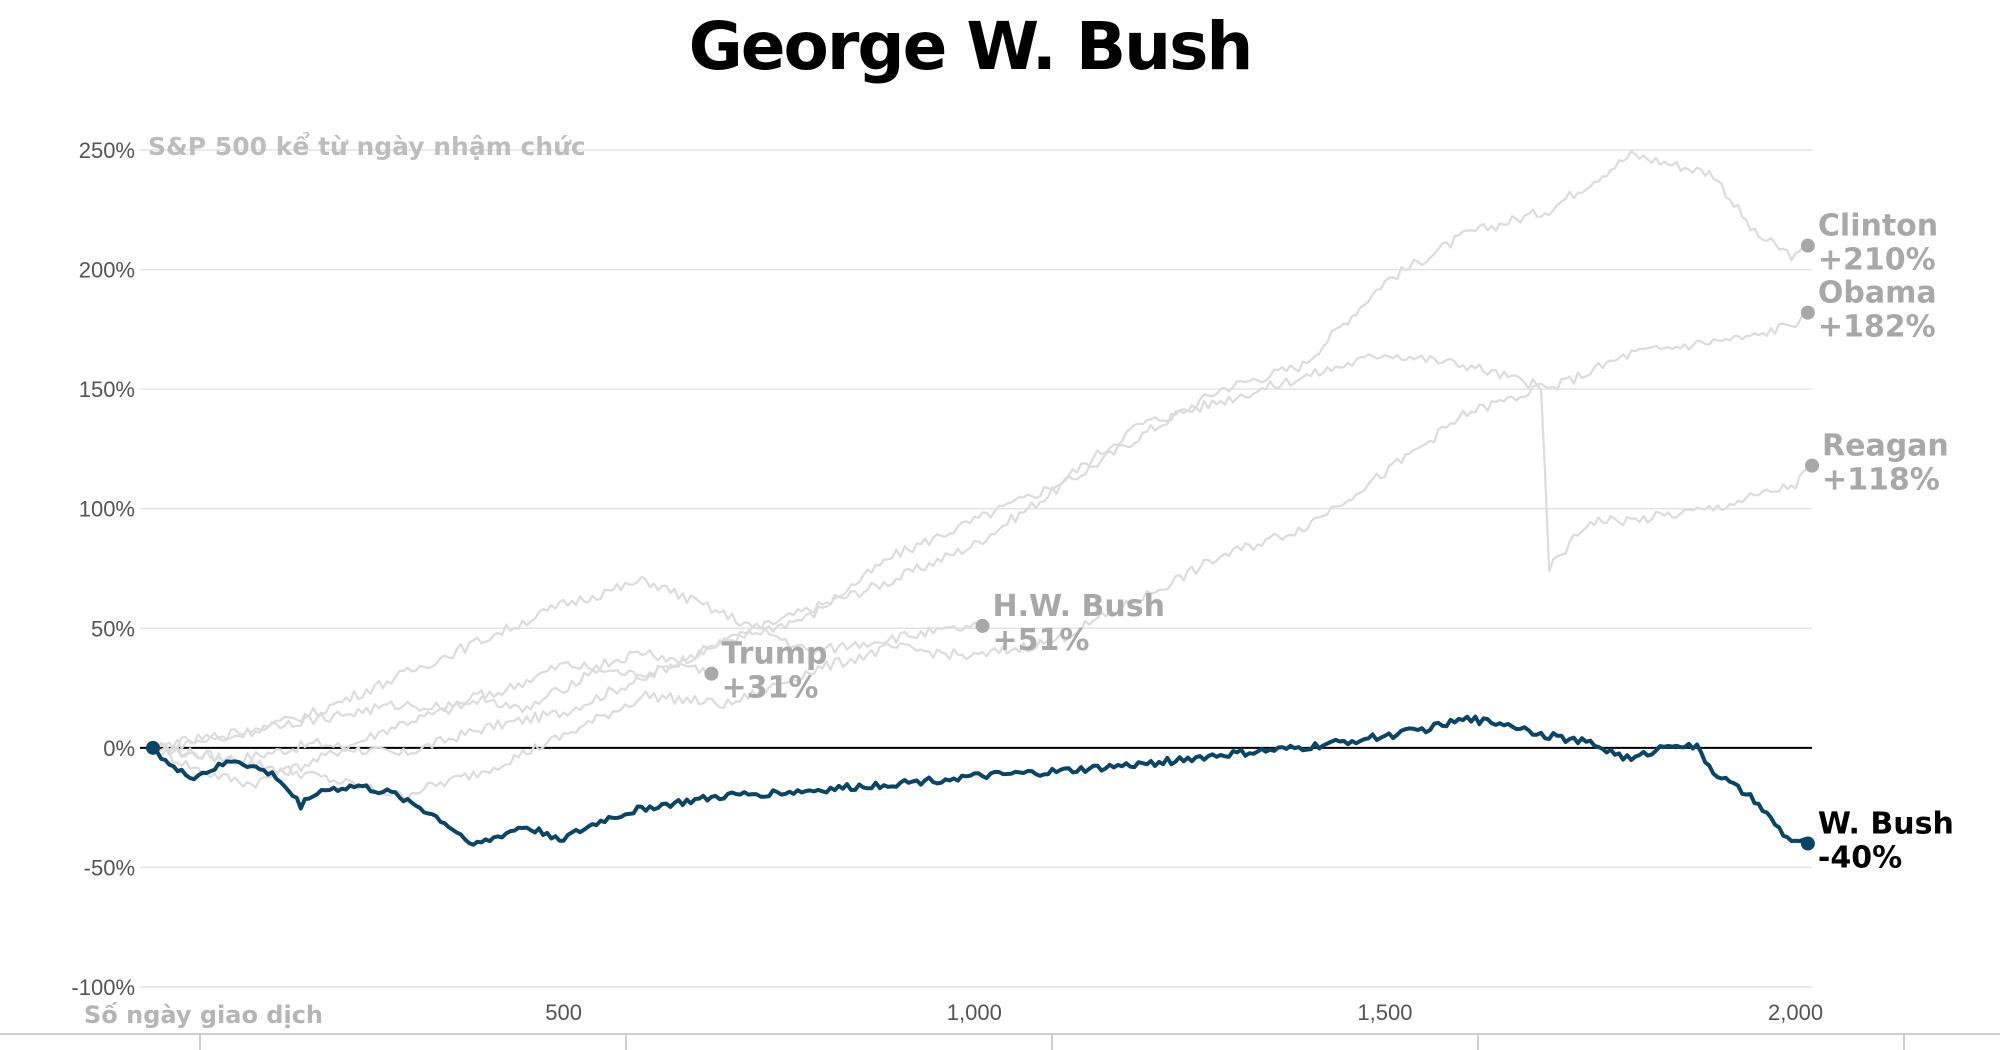 The width and height of the screenshot is (2000, 1050). Describe the element at coordinates (367, 146) in the screenshot. I see `chart-subtitle: S&P 500 kể từ ngày nhậm chức` at that location.